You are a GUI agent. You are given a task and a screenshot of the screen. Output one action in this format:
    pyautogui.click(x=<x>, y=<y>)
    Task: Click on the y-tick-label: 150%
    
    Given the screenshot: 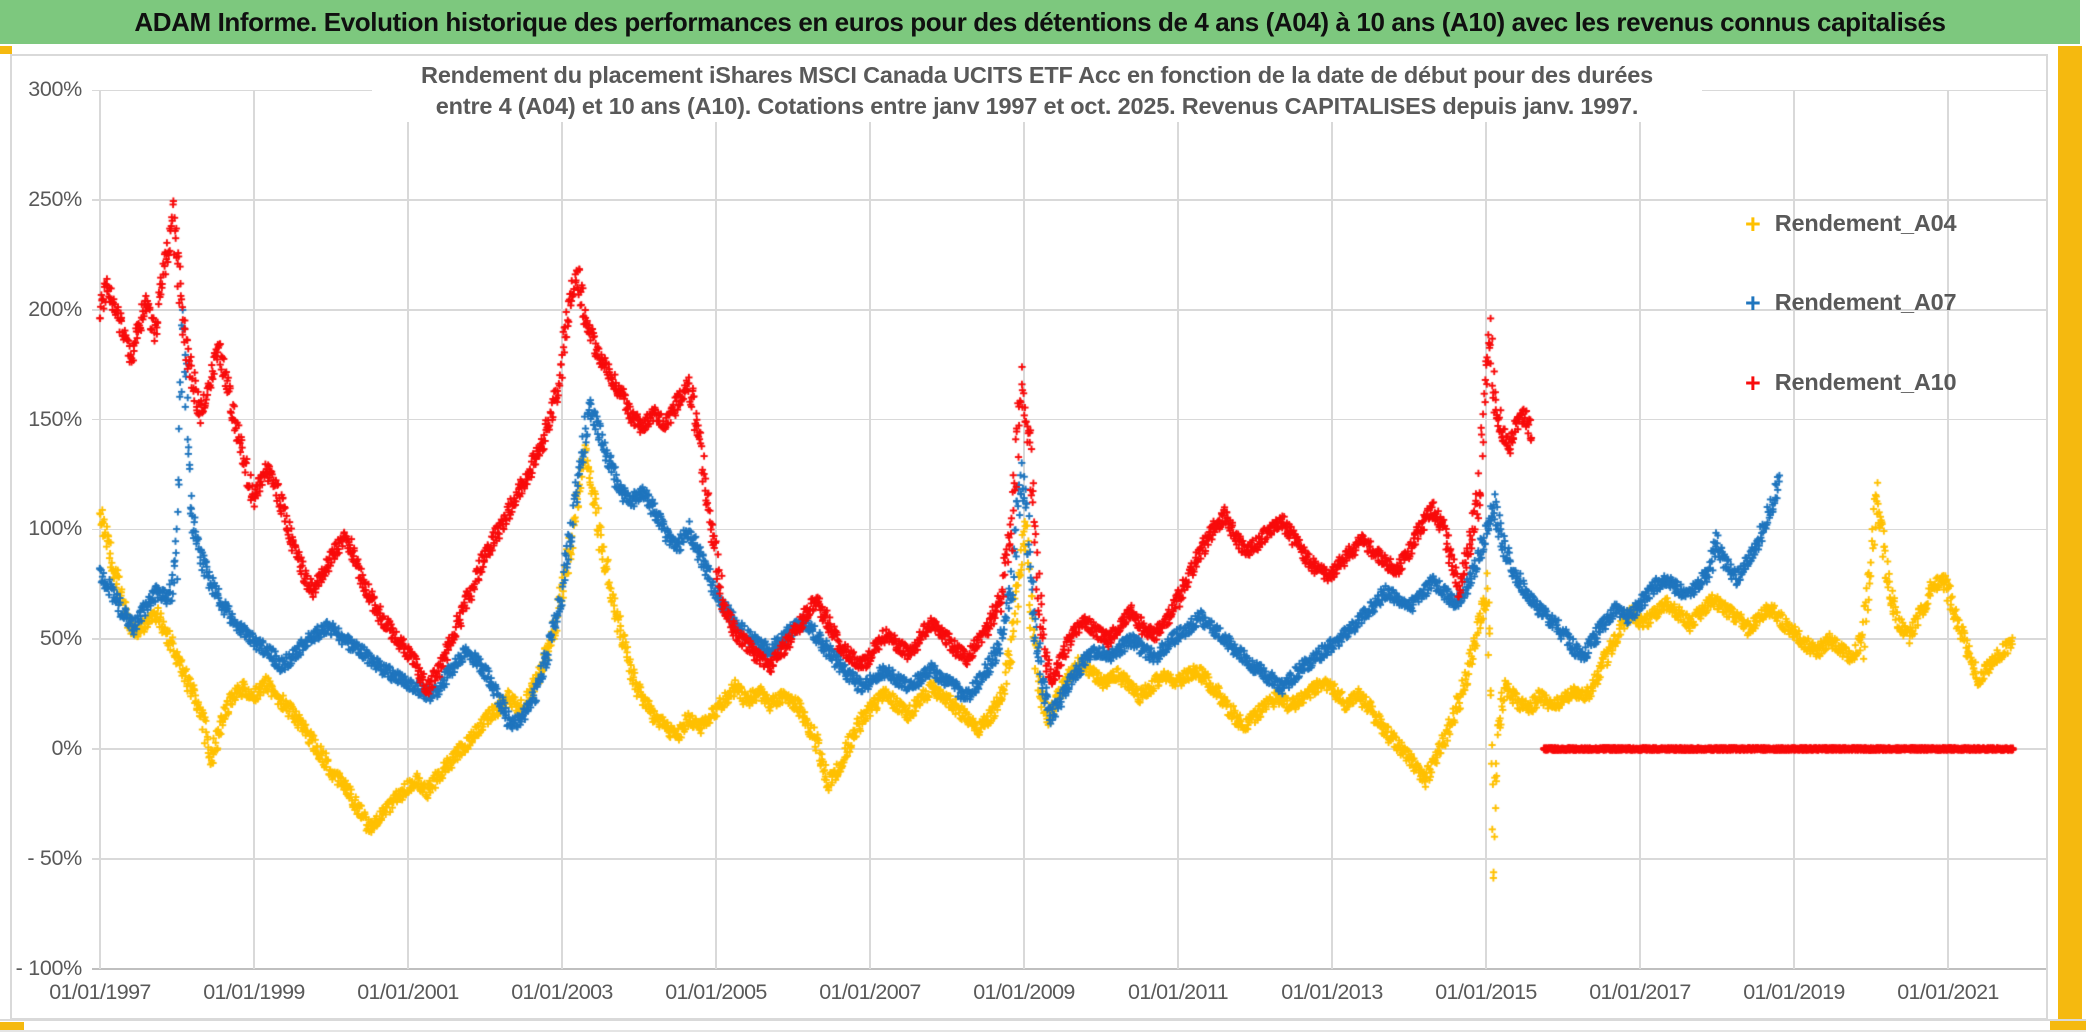 What is the action you would take?
    pyautogui.click(x=55, y=418)
    